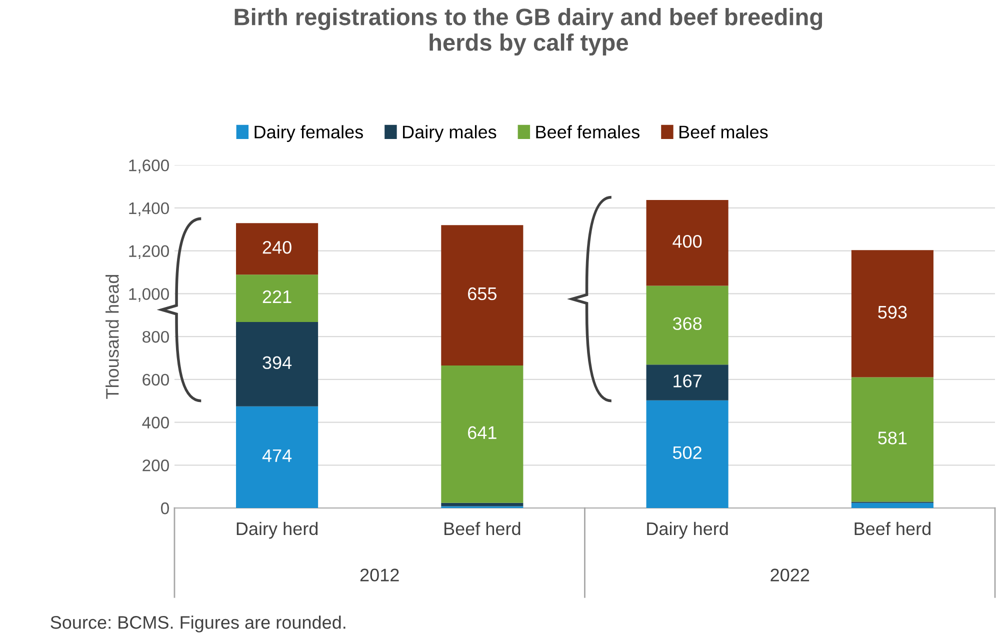 Image resolution: width=997 pixels, height=635 pixels. I want to click on data-label: 394, so click(277, 363).